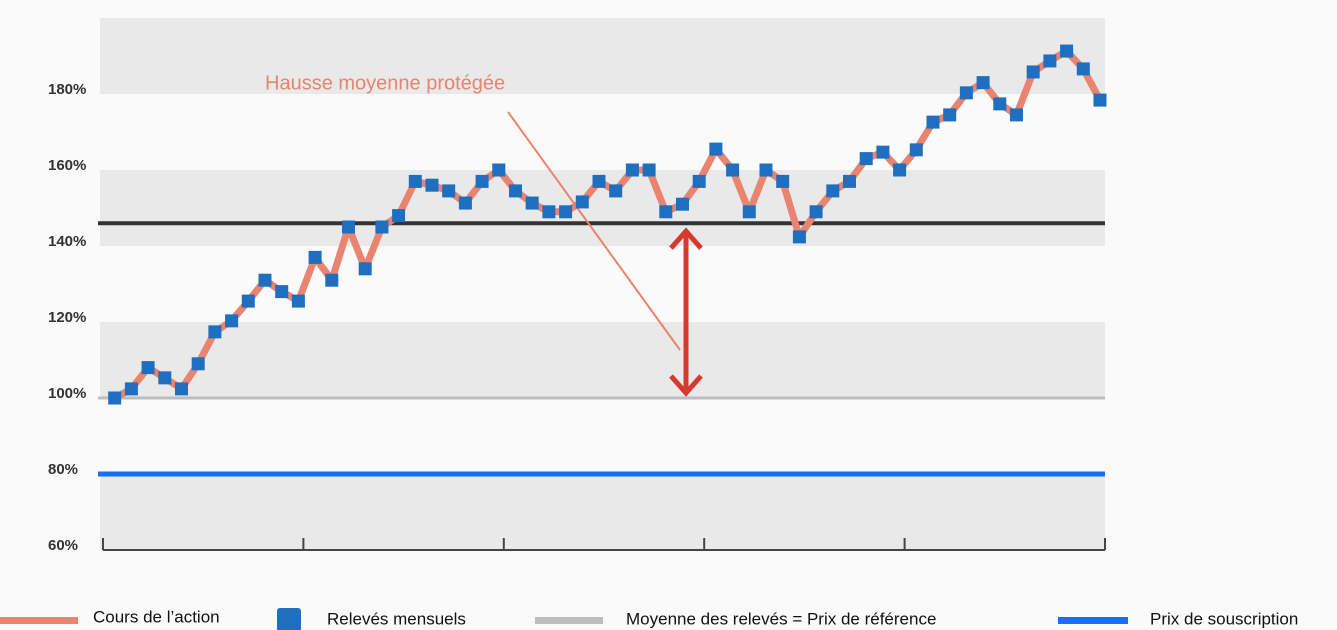 This screenshot has height=630, width=1337. Describe the element at coordinates (385, 83) in the screenshot. I see `annotation: Hausse moyenne protégée` at that location.